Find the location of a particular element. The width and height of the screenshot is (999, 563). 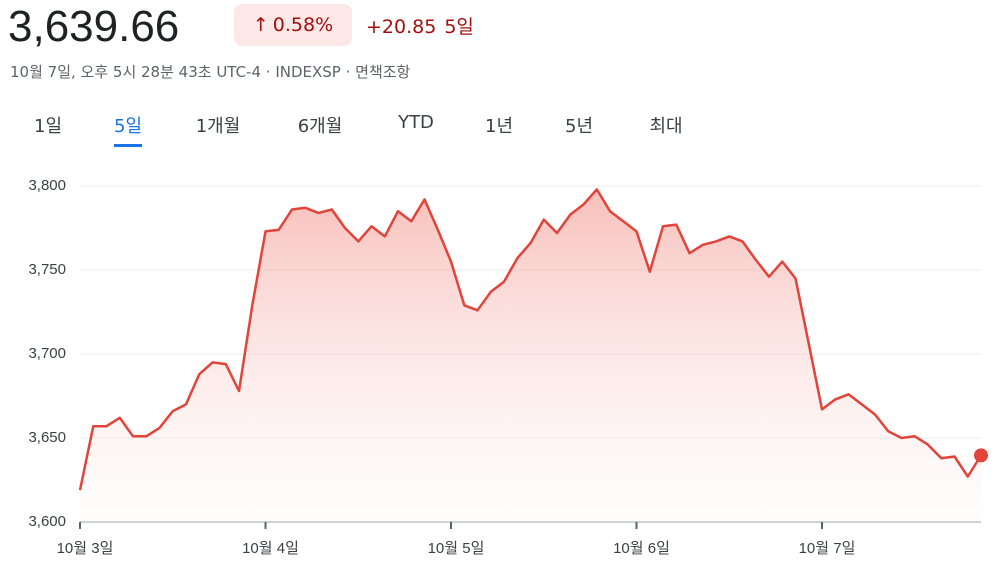

change: +20.85 5일 is located at coordinates (424, 25).